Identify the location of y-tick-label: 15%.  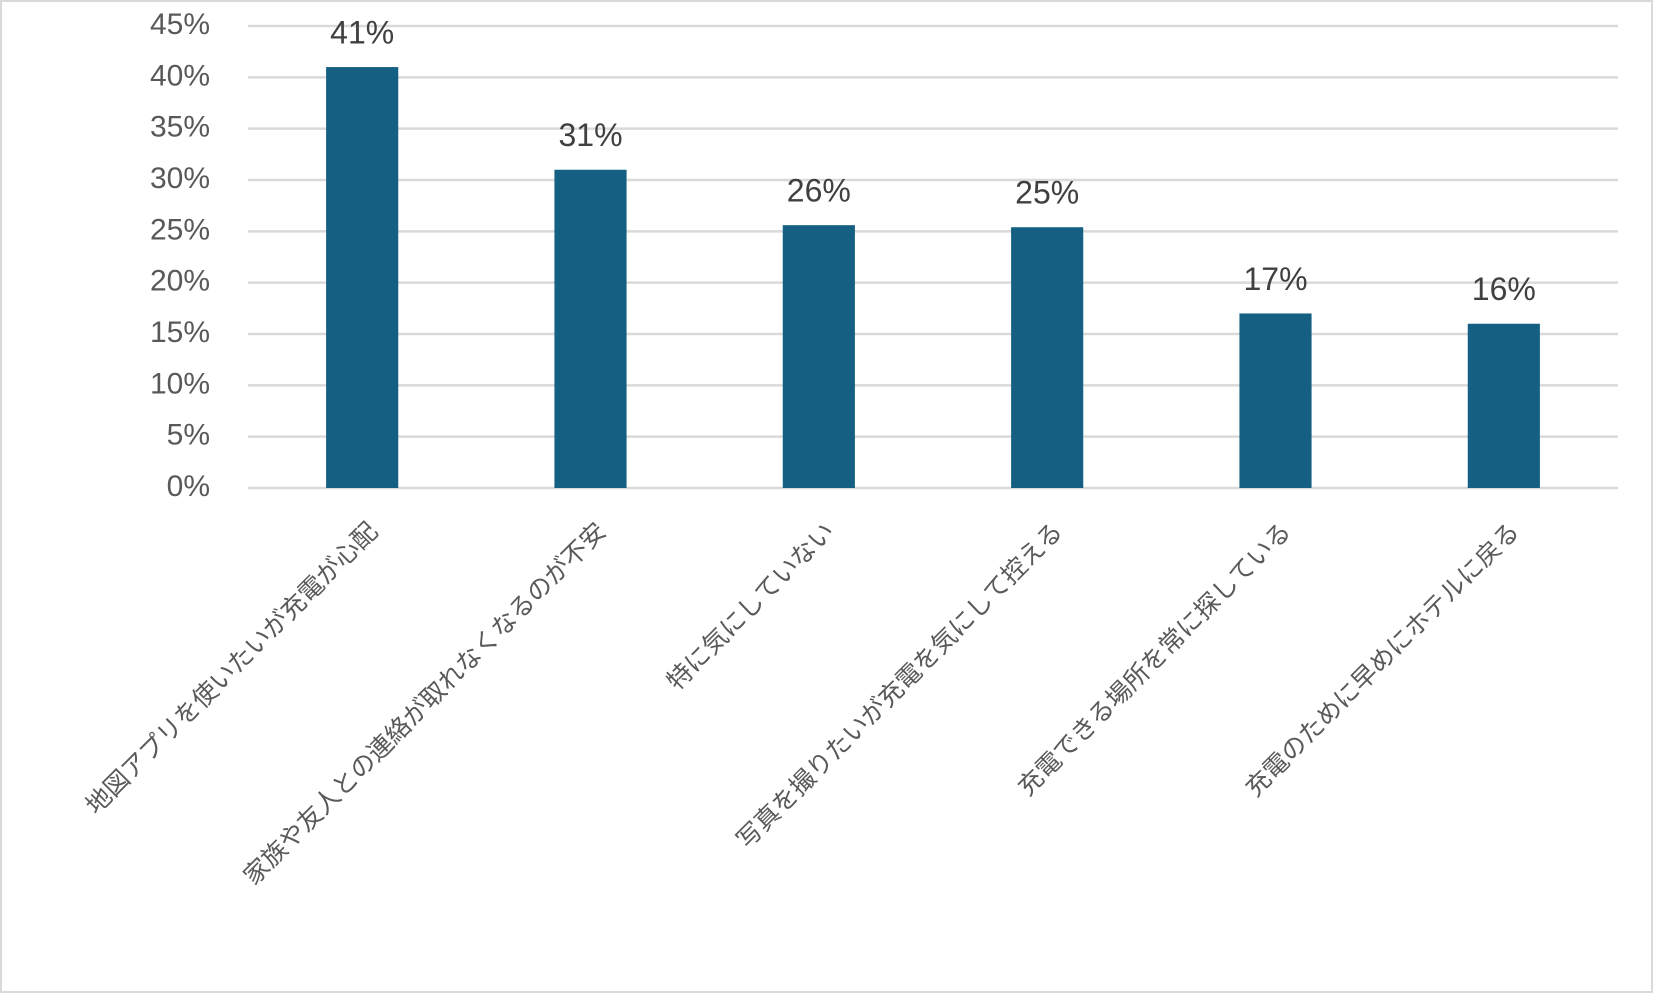
(180, 332).